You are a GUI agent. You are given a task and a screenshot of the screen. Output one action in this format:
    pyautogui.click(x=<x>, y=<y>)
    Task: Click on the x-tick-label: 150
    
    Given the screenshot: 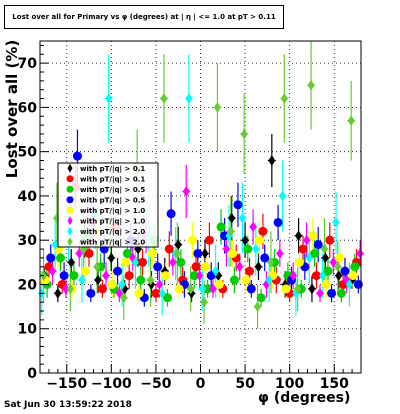 What is the action you would take?
    pyautogui.click(x=334, y=384)
    